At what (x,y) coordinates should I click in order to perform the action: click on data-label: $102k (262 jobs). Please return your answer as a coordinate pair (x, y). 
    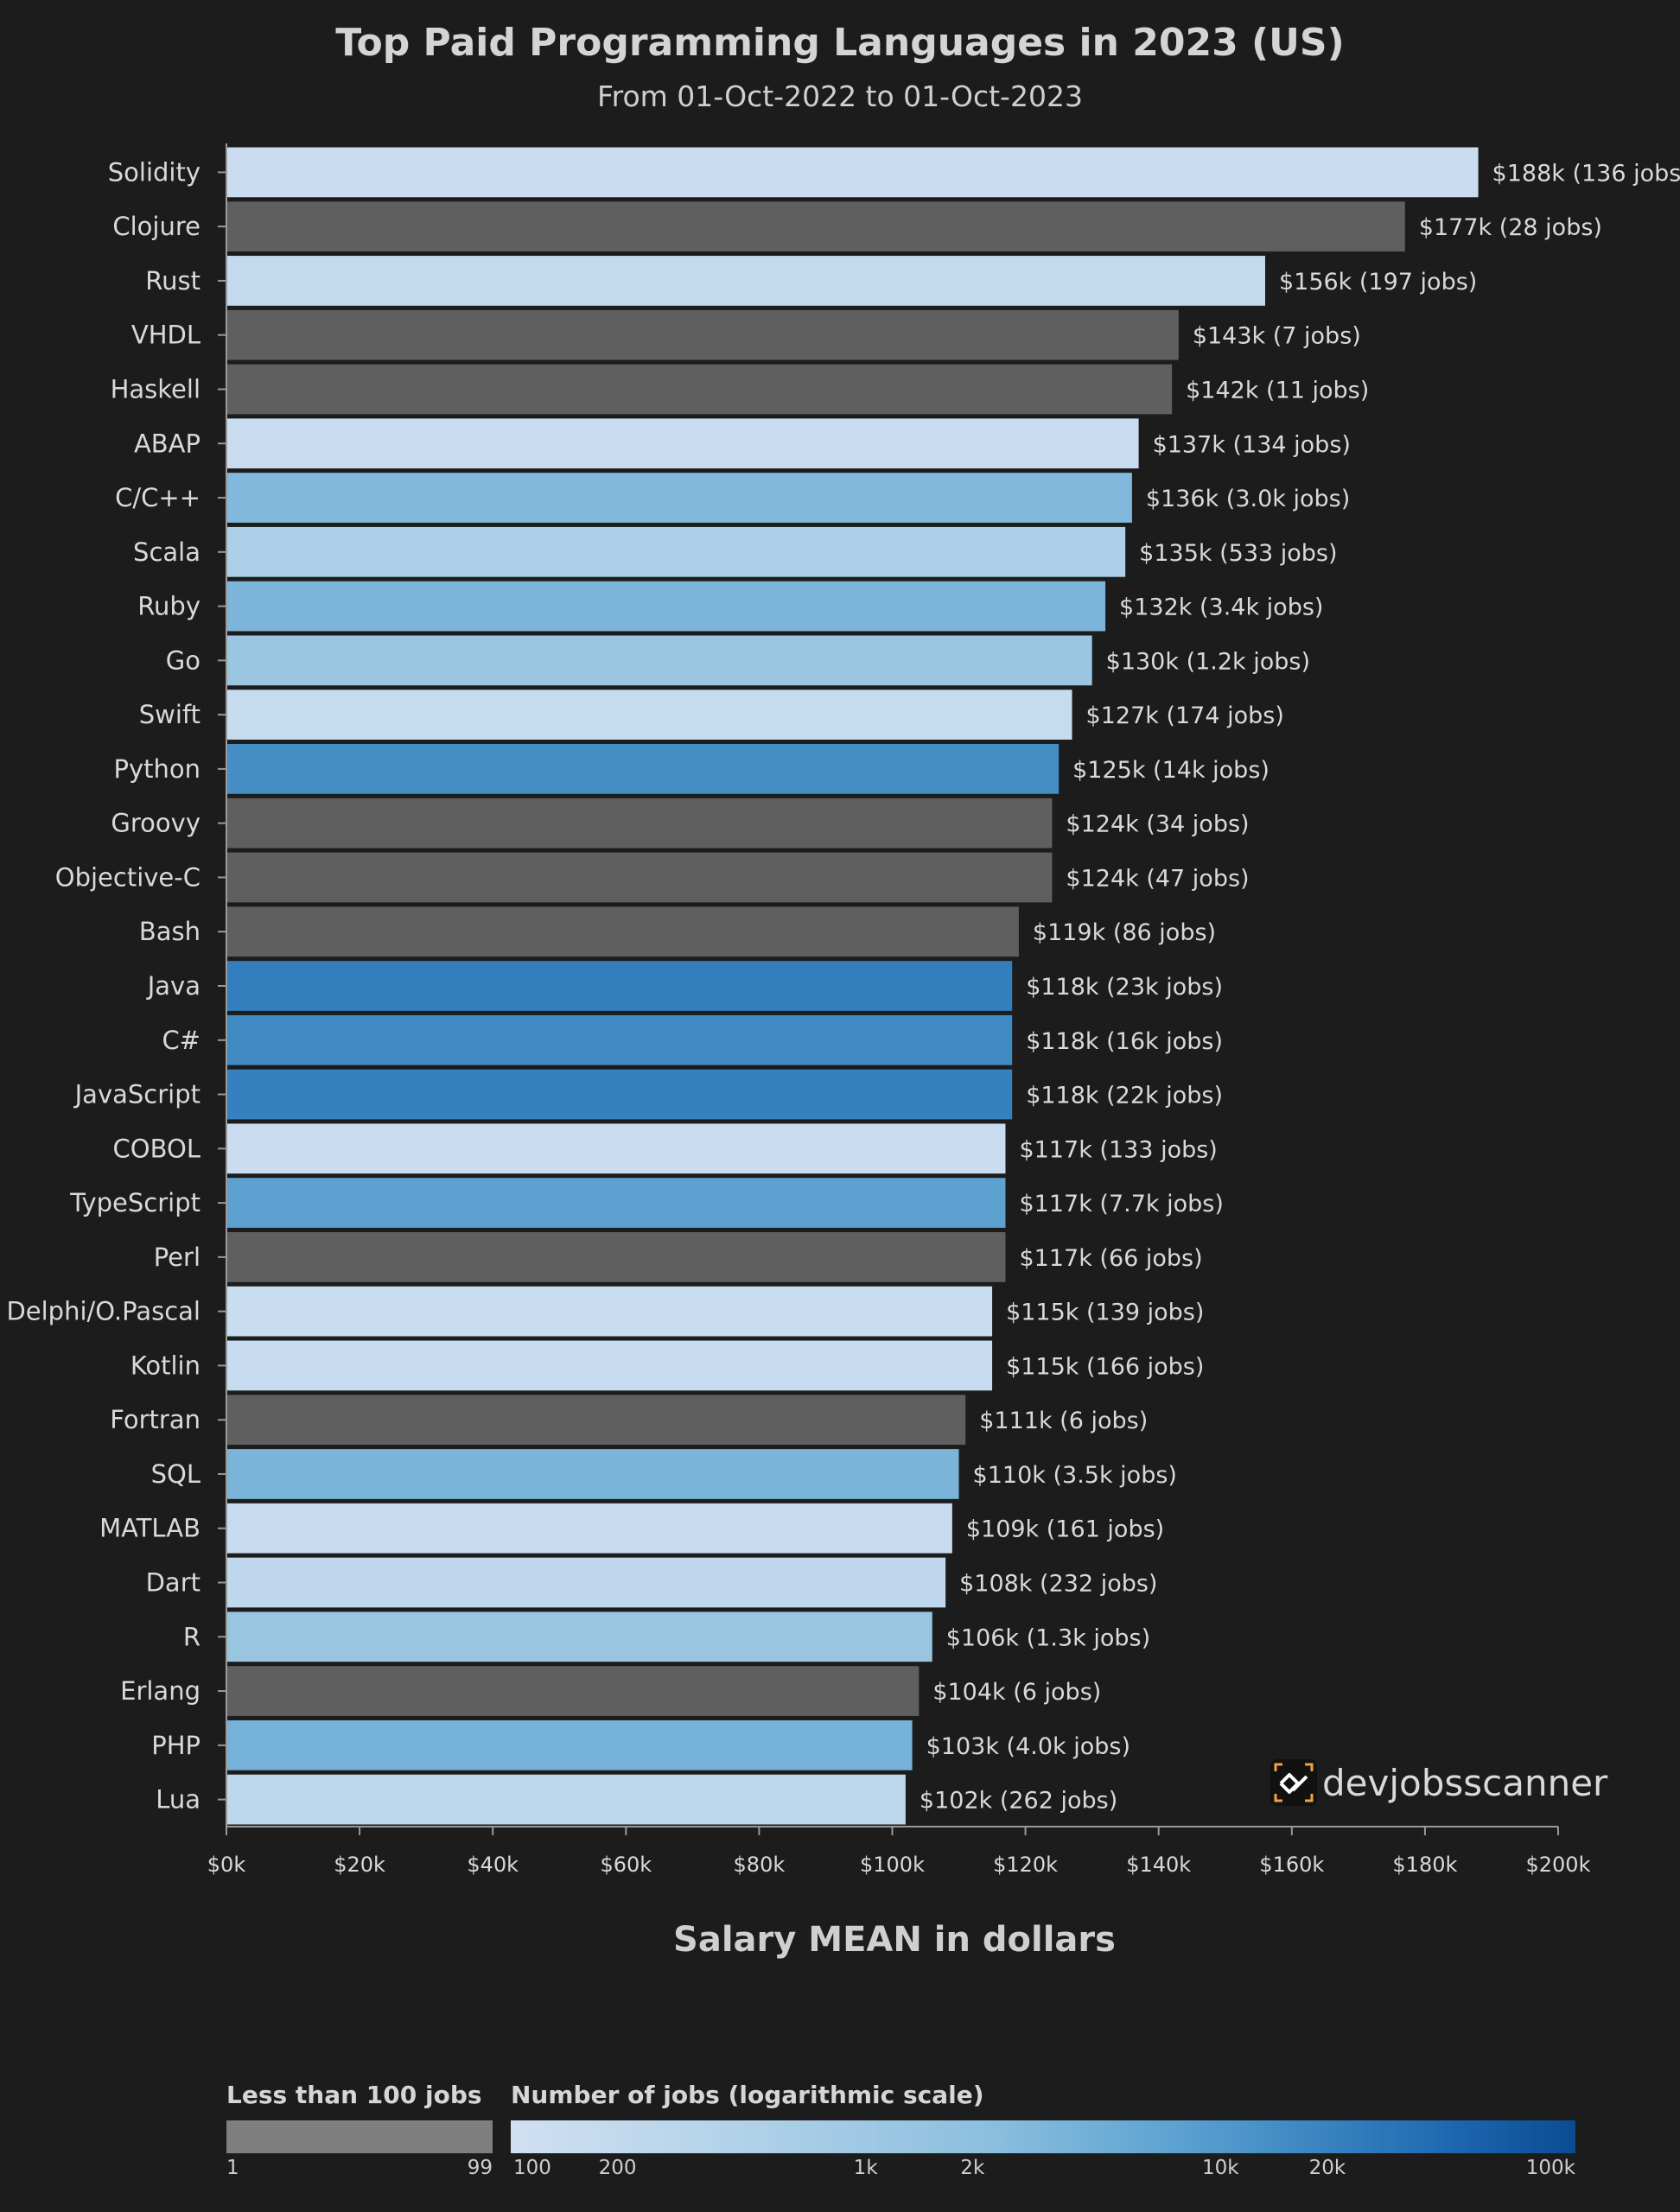
    Looking at the image, I should click on (1019, 1801).